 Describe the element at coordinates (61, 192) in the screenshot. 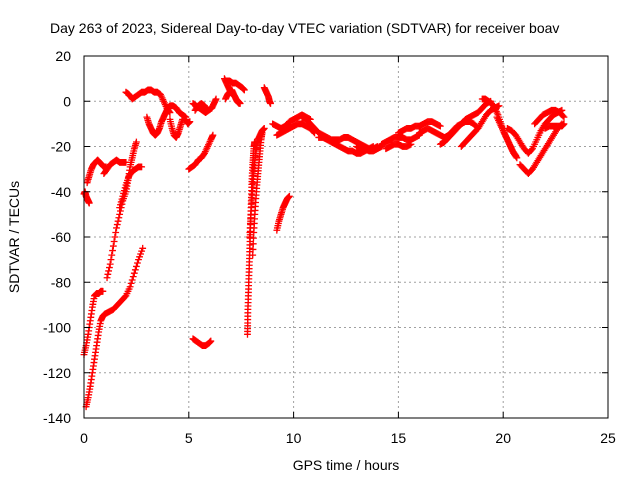

I see `y-tick-label: -40` at that location.